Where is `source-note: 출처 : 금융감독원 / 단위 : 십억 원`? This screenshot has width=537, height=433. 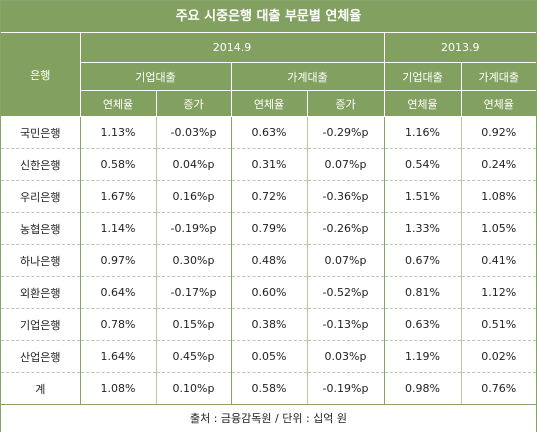
source-note: 출처 : 금융감독원 / 단위 : 십억 원 is located at coordinates (268, 418).